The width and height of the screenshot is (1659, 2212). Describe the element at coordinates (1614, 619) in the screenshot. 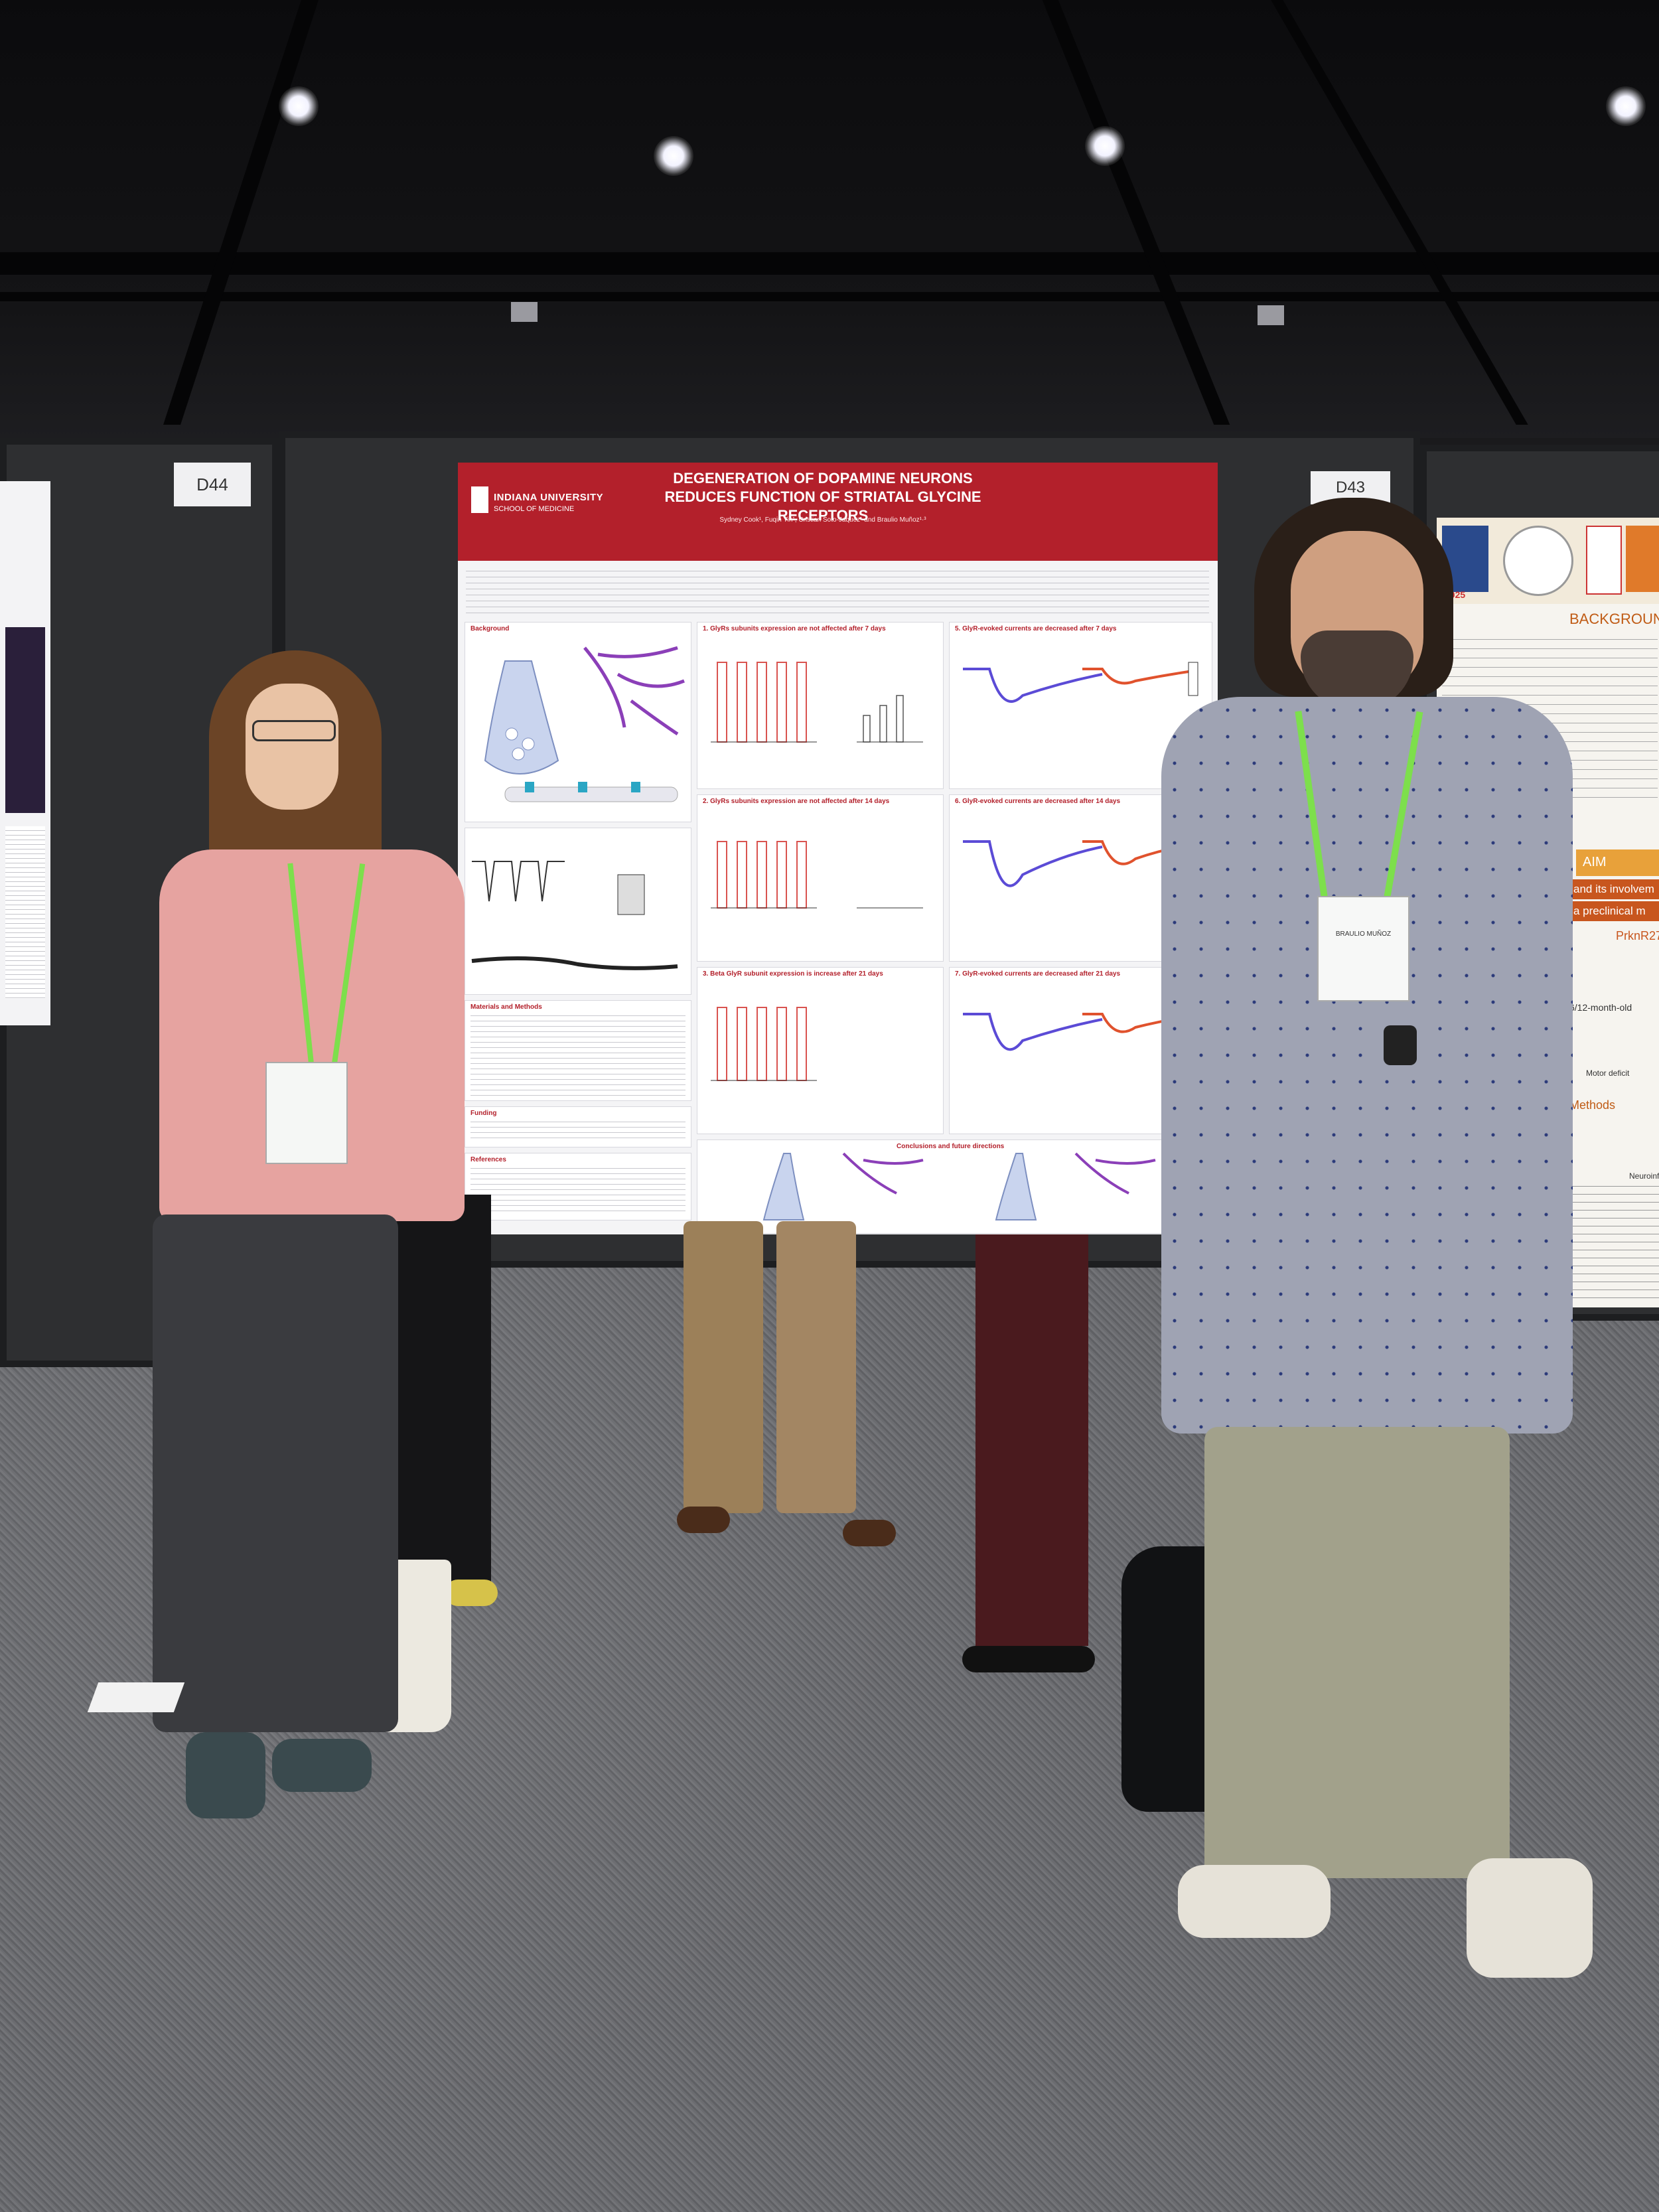

I see `right-poster-heading: BACKGROUND` at that location.